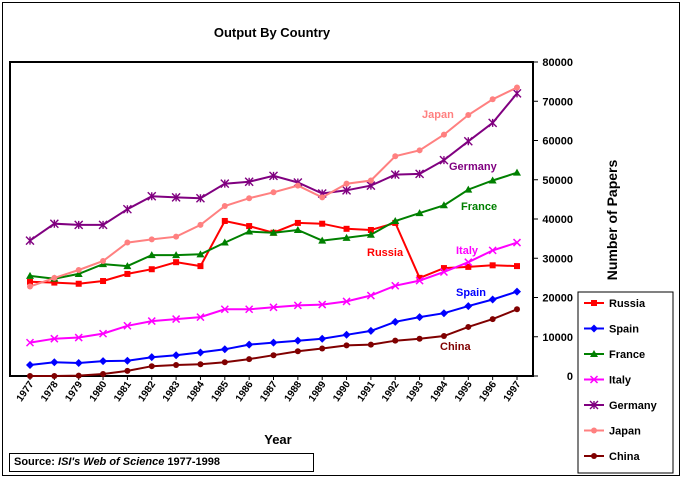 This screenshot has height=480, width=684. Describe the element at coordinates (594, 303) in the screenshot. I see `legend-marker-russia` at that location.